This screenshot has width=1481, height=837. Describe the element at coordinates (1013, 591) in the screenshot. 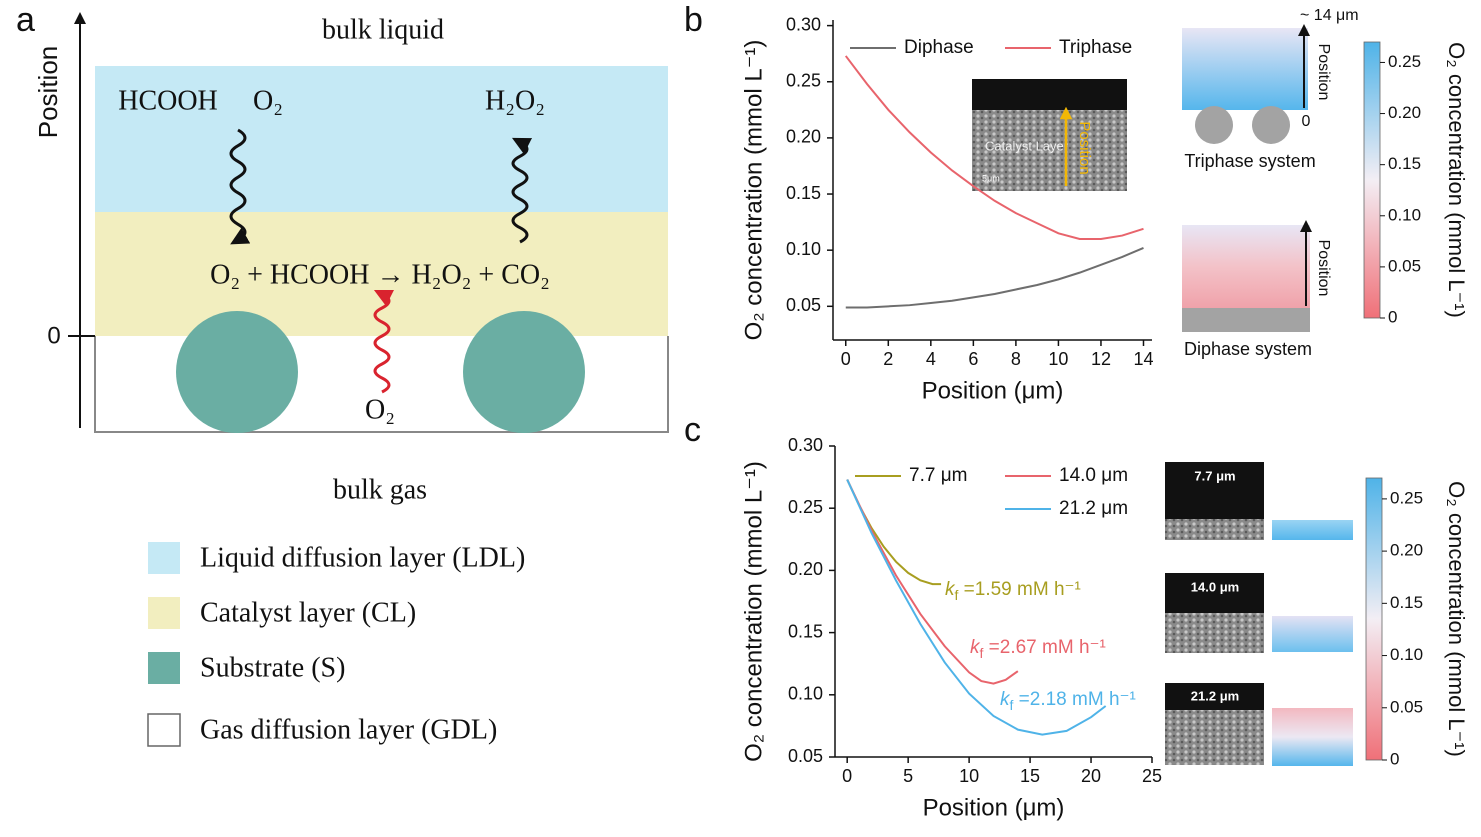

I see `annotation: kf =1.59 mM h⁻¹` at that location.